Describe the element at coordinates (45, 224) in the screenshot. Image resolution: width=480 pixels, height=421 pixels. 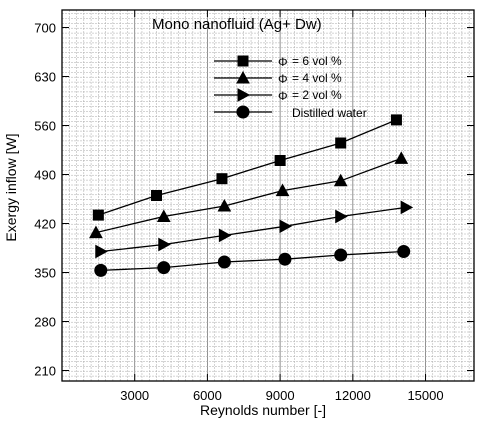
I see `y-tick-label: 420` at that location.